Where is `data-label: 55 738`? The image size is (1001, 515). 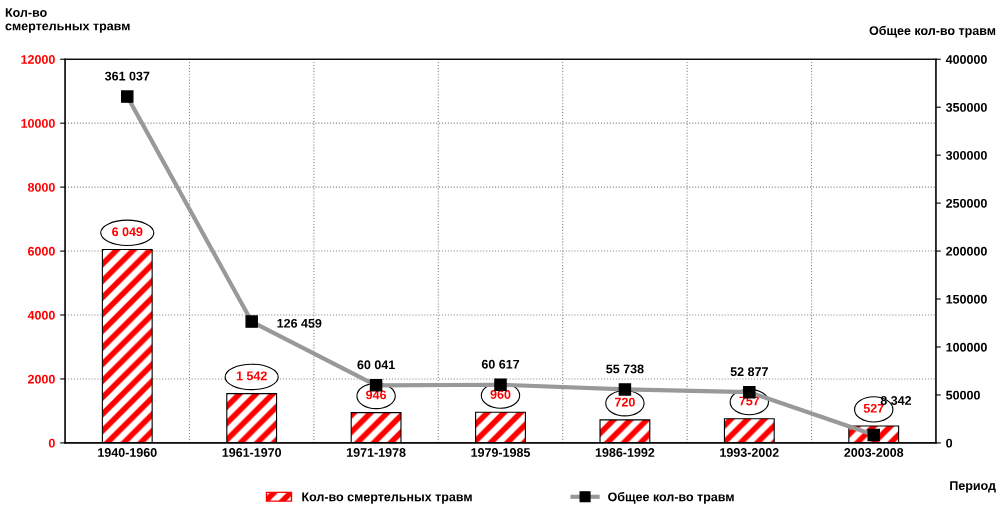 data-label: 55 738 is located at coordinates (625, 369).